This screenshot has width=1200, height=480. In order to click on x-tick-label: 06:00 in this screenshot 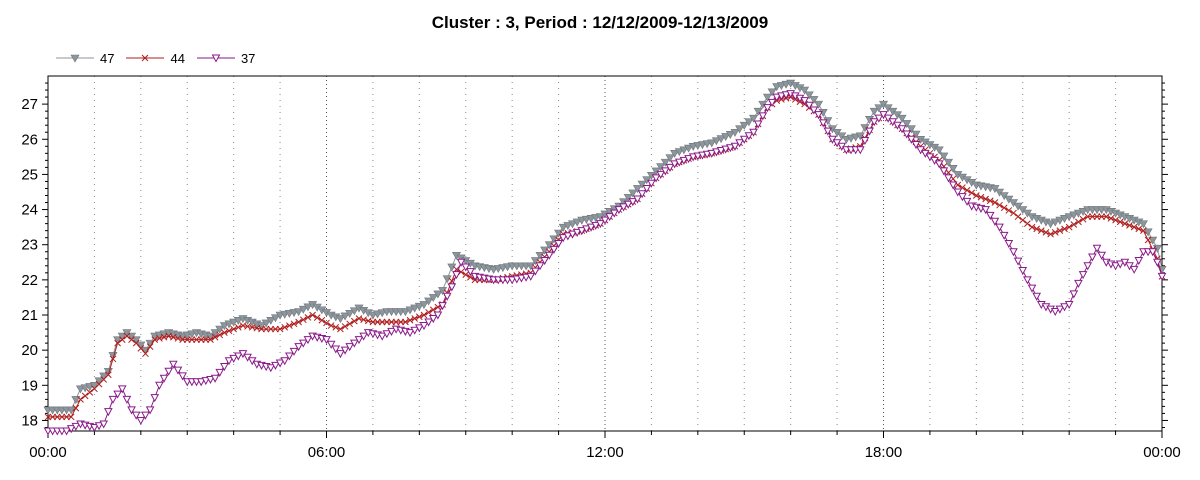, I will do `click(327, 452)`.